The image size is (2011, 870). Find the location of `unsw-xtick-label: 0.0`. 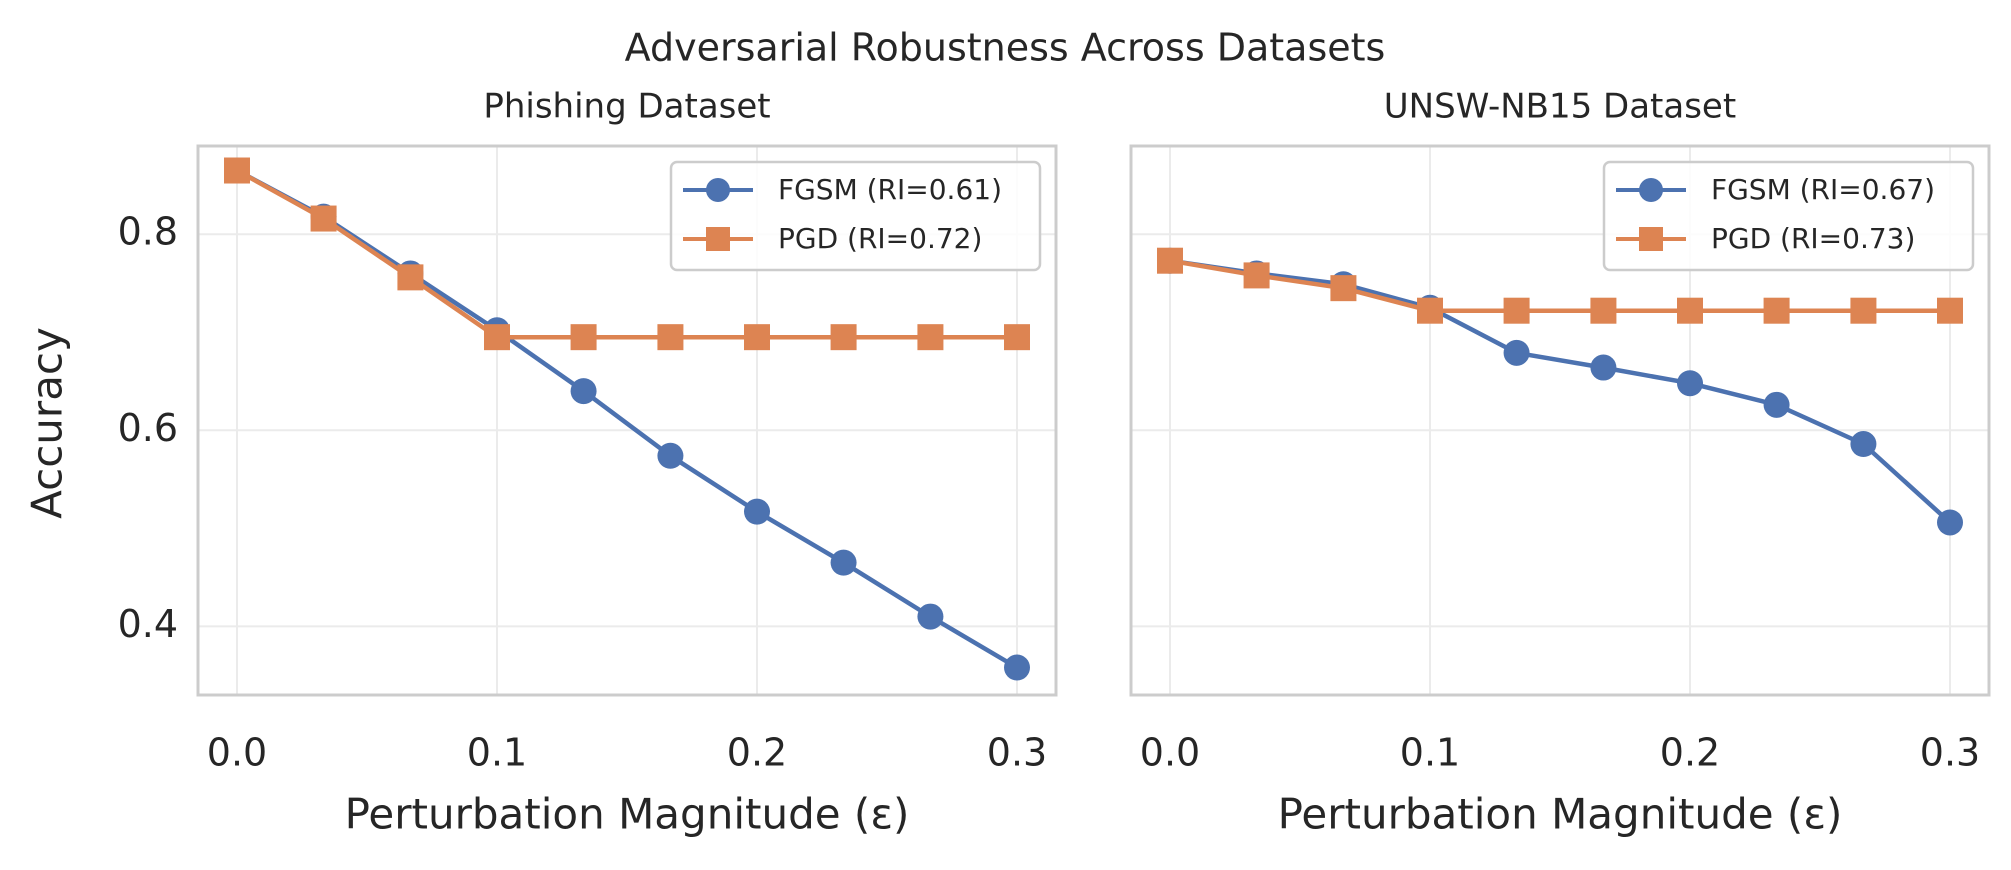

unsw-xtick-label: 0.0 is located at coordinates (1170, 753).